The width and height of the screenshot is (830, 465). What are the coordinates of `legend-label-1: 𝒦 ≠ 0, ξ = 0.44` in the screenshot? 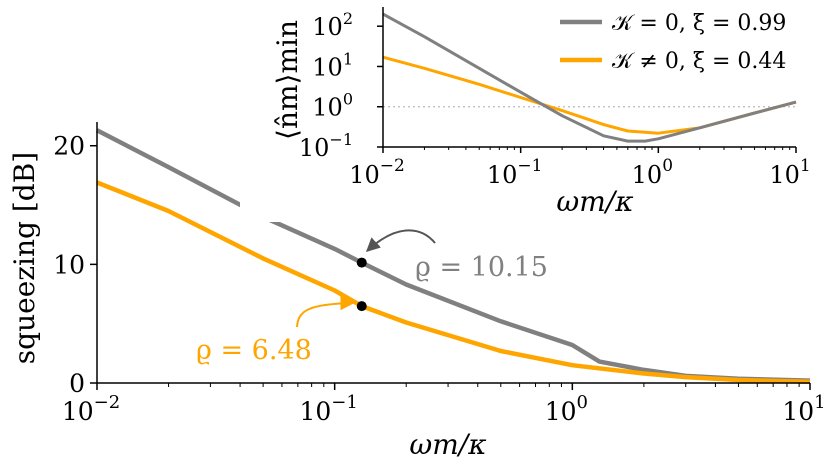 It's located at (699, 61).